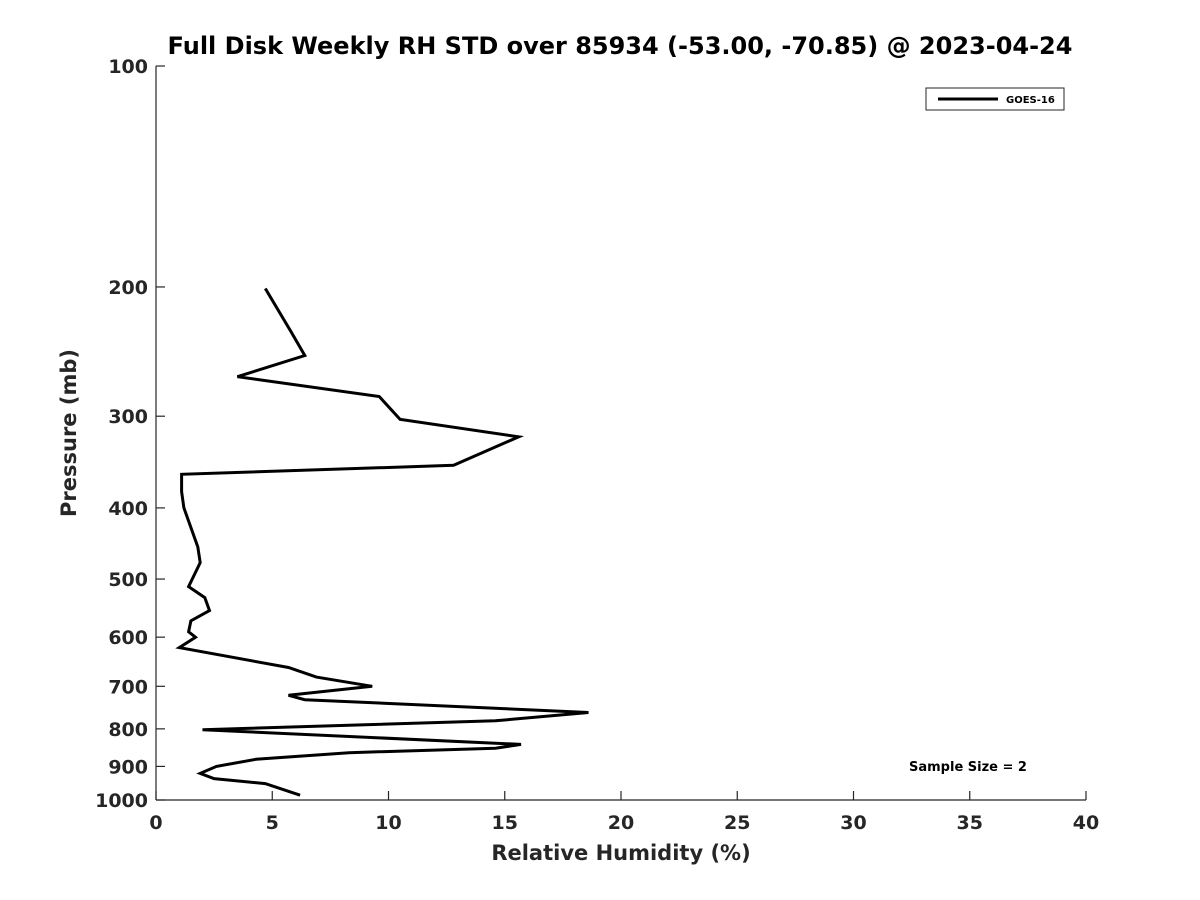 The image size is (1200, 900). I want to click on y-axis-label: Pressure (mb), so click(69, 433).